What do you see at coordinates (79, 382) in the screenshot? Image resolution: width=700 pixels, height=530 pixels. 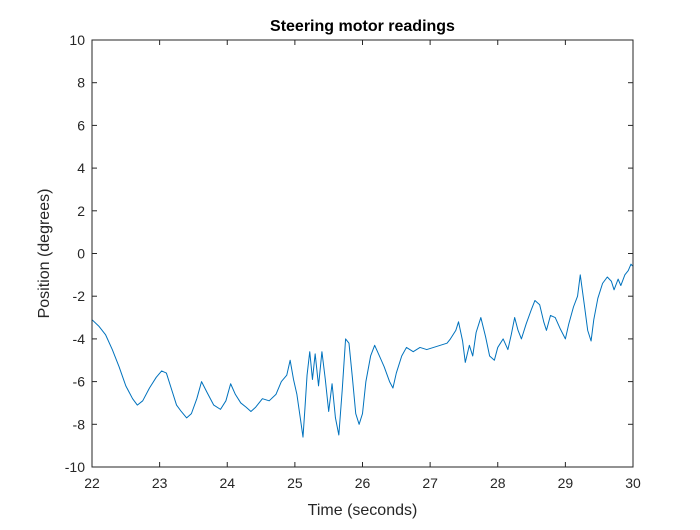 I see `y-tick-label: -6` at bounding box center [79, 382].